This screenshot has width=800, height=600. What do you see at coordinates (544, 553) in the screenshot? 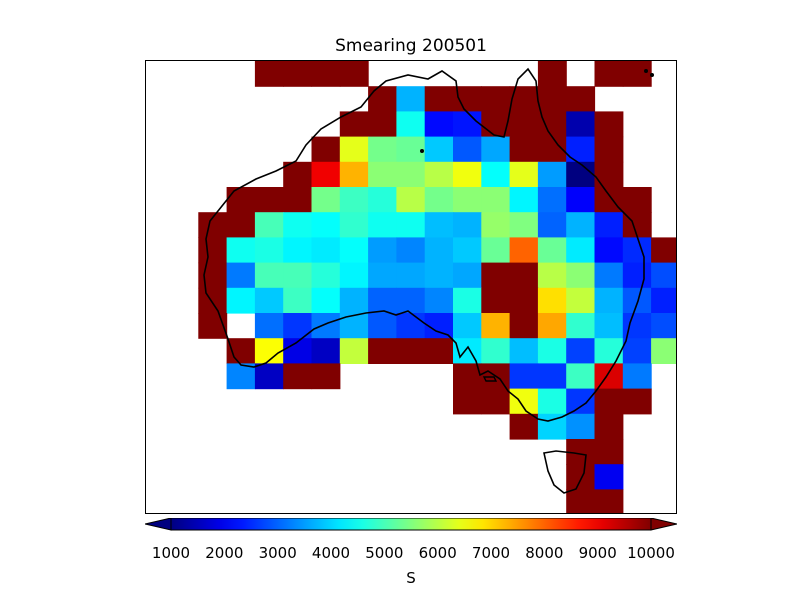
I see `colorbar-tick-label: 8000` at bounding box center [544, 553].